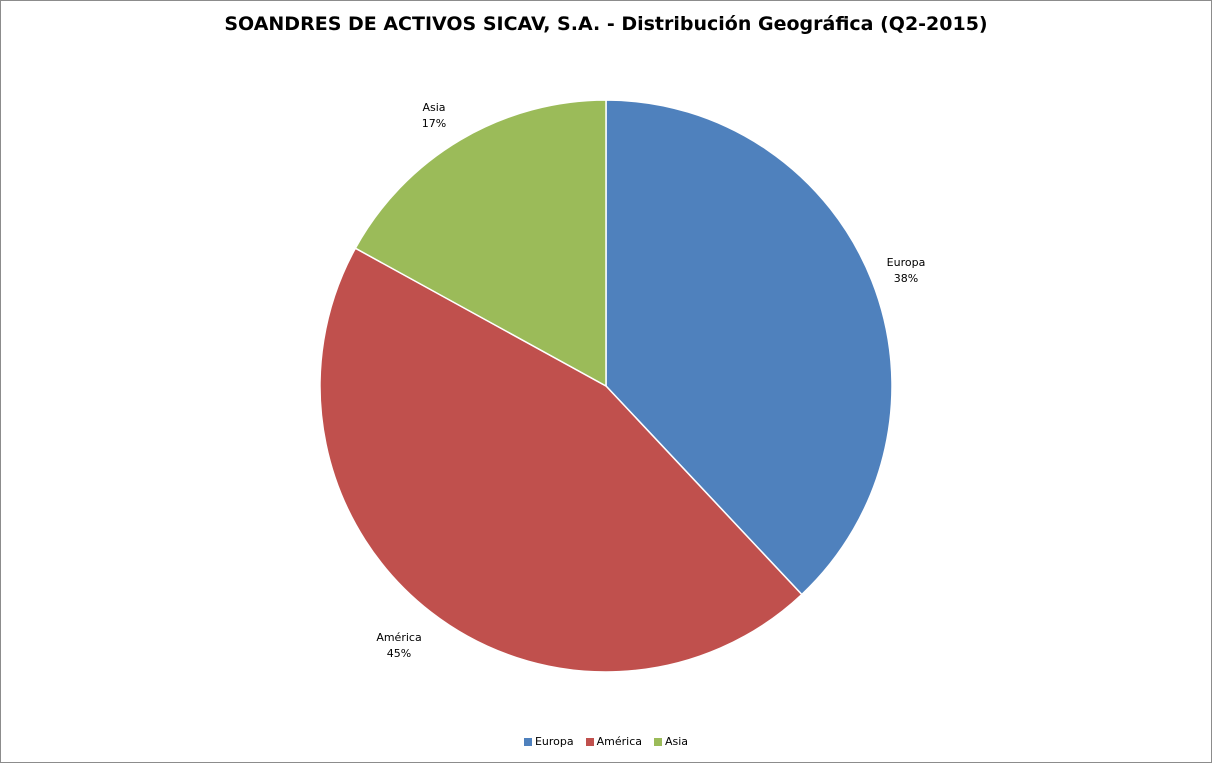 The image size is (1212, 763). I want to click on chart-legend: Europa América Asia, so click(606, 741).